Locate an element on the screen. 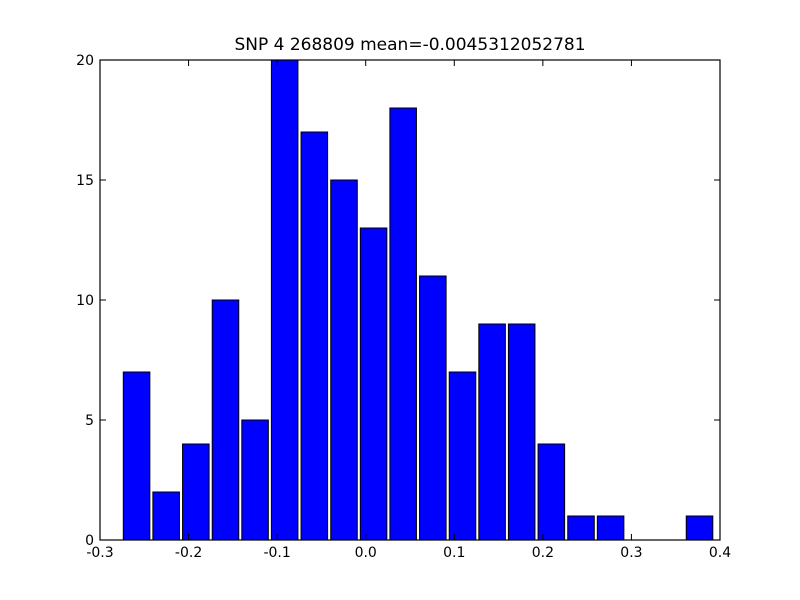  y-tick-label: 15 is located at coordinates (85, 181).